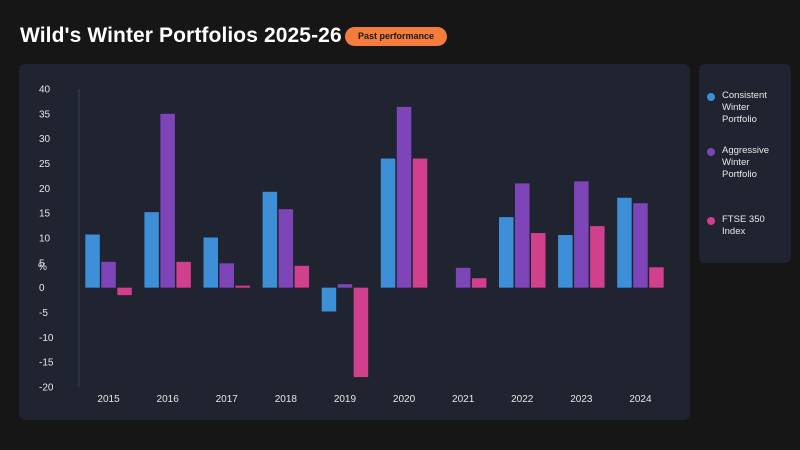  I want to click on y-tick-label: -10, so click(46, 338).